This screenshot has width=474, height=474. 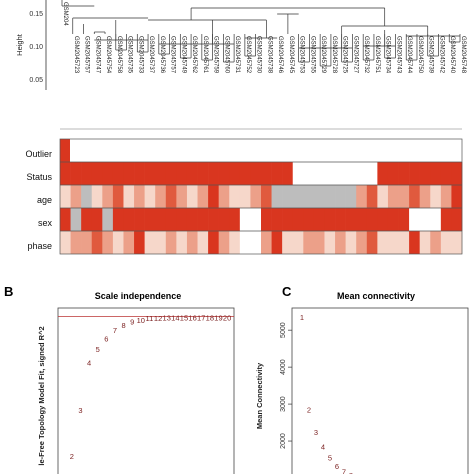 I want to click on leaf-label-37: GSM2045748, so click(x=463, y=55).